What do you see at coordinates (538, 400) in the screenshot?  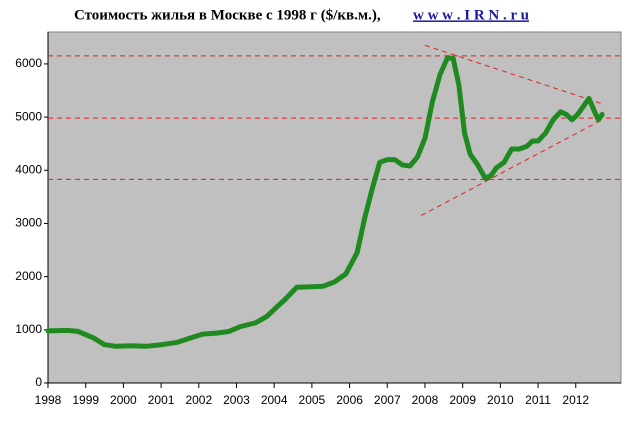 I see `x-tick-label: 2011` at bounding box center [538, 400].